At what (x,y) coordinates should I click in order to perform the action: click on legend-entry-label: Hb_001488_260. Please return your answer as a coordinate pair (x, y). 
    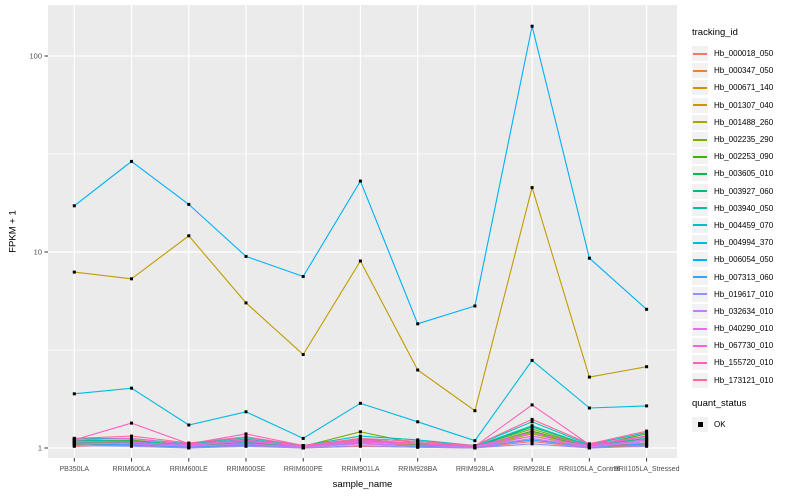
    Looking at the image, I should click on (744, 122).